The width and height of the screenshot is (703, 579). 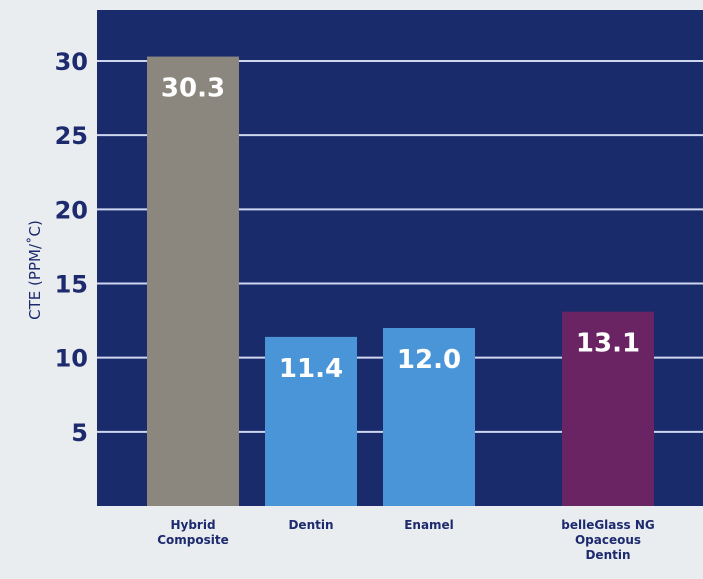 What do you see at coordinates (608, 540) in the screenshot?
I see `x-category-label: Opaceous` at bounding box center [608, 540].